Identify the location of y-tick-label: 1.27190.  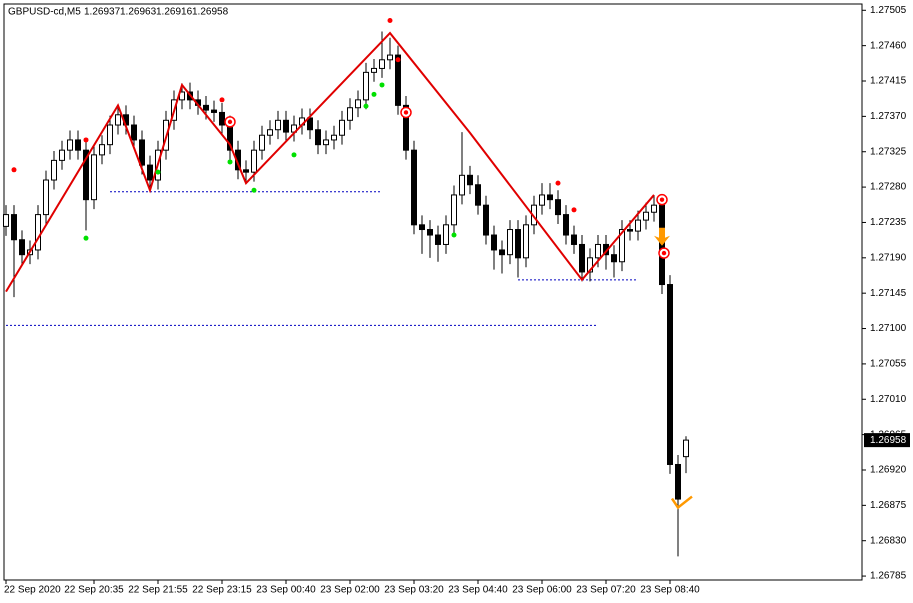
(888, 257).